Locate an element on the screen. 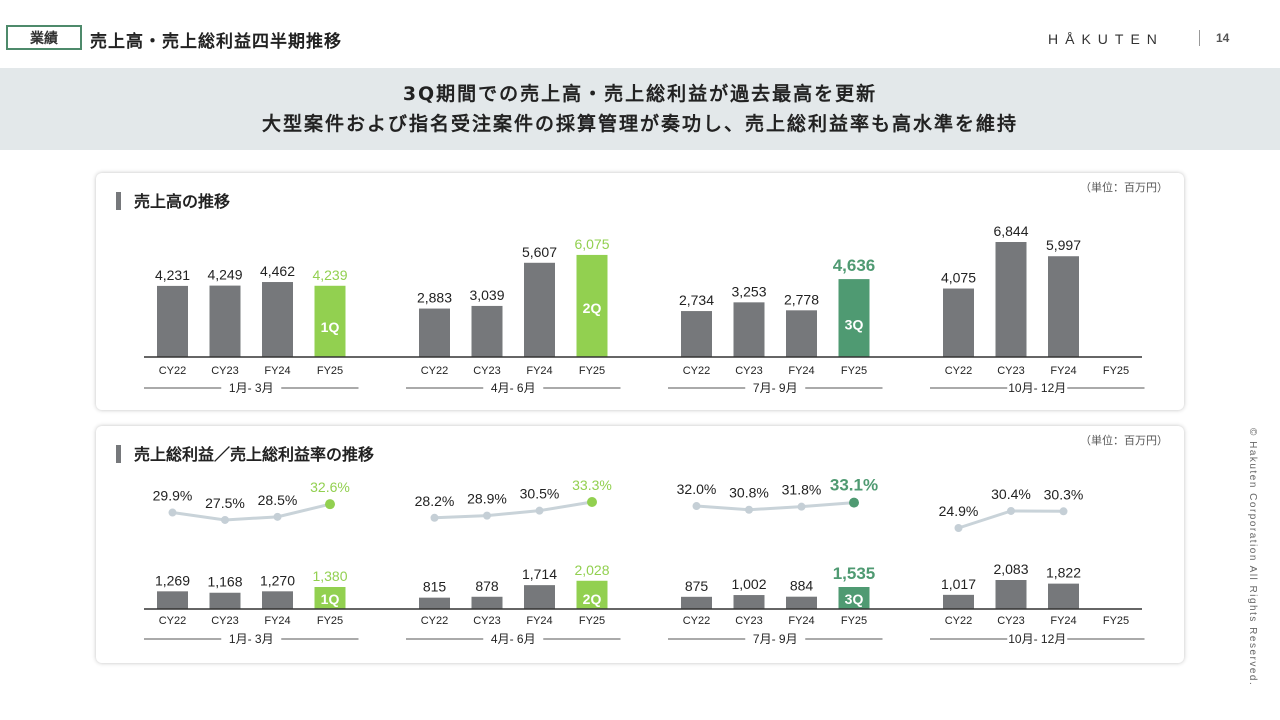  margin-value-label: 33.1% is located at coordinates (854, 485).